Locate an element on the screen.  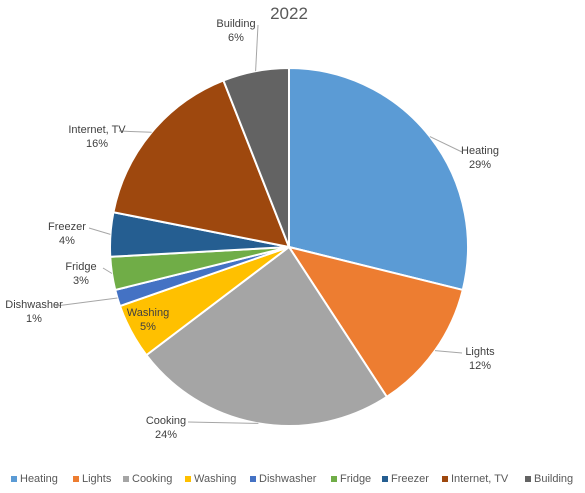
data-label-name-dishwasher: Dishwasher is located at coordinates (34, 305).